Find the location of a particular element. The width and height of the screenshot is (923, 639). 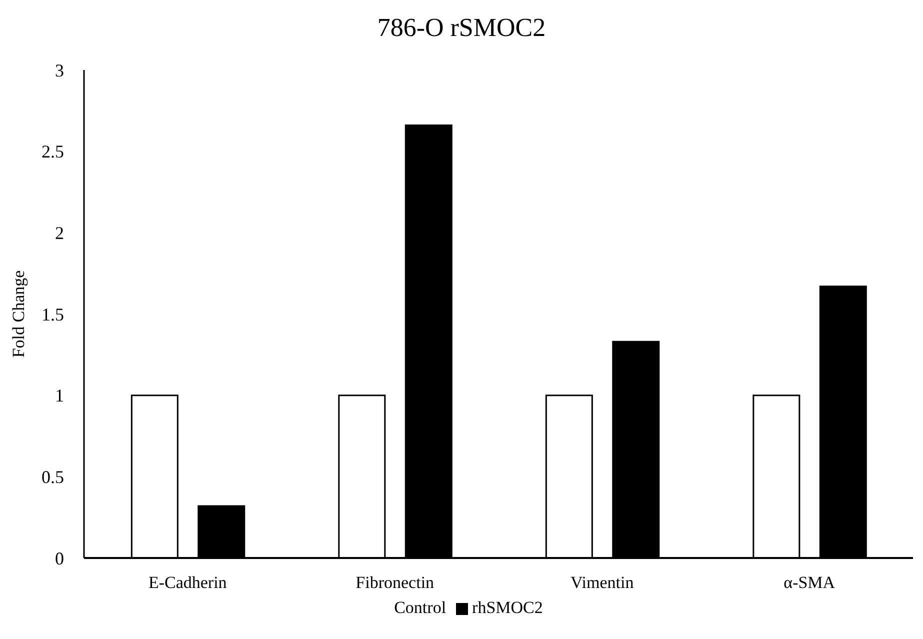

y-tick-label: 1.5 is located at coordinates (53, 314).